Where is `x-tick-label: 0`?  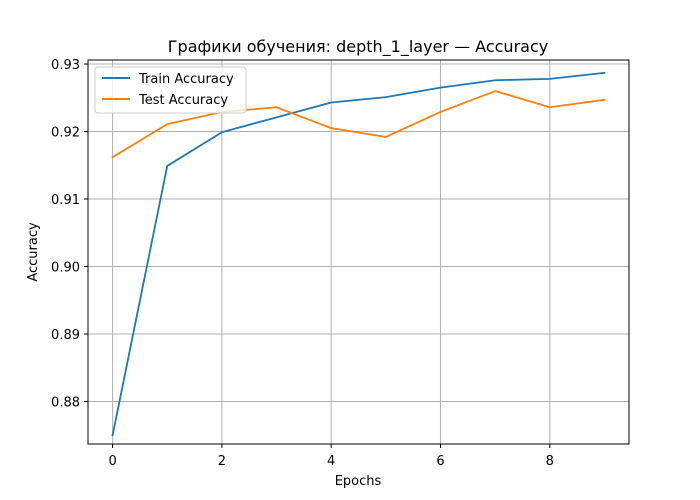 x-tick-label: 0 is located at coordinates (112, 461).